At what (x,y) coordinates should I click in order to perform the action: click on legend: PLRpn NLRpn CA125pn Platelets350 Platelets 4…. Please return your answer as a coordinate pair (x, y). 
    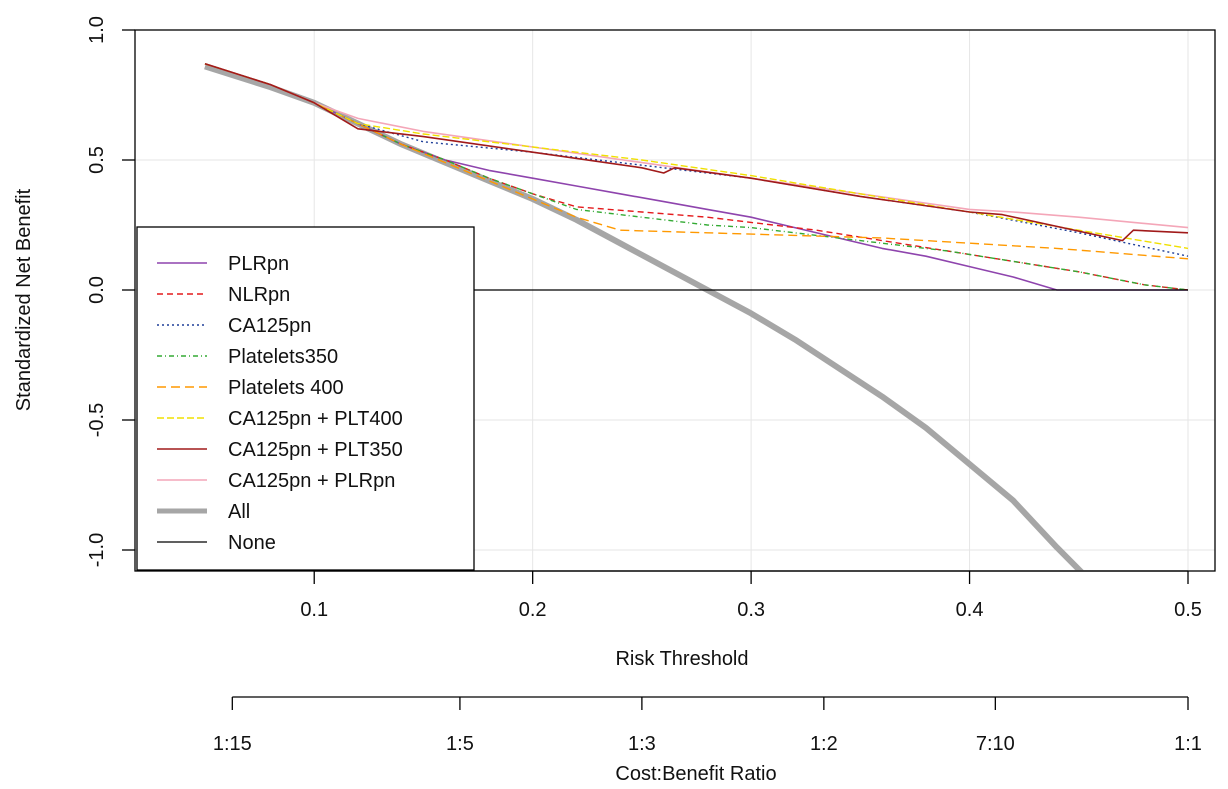
    Looking at the image, I should click on (305, 398).